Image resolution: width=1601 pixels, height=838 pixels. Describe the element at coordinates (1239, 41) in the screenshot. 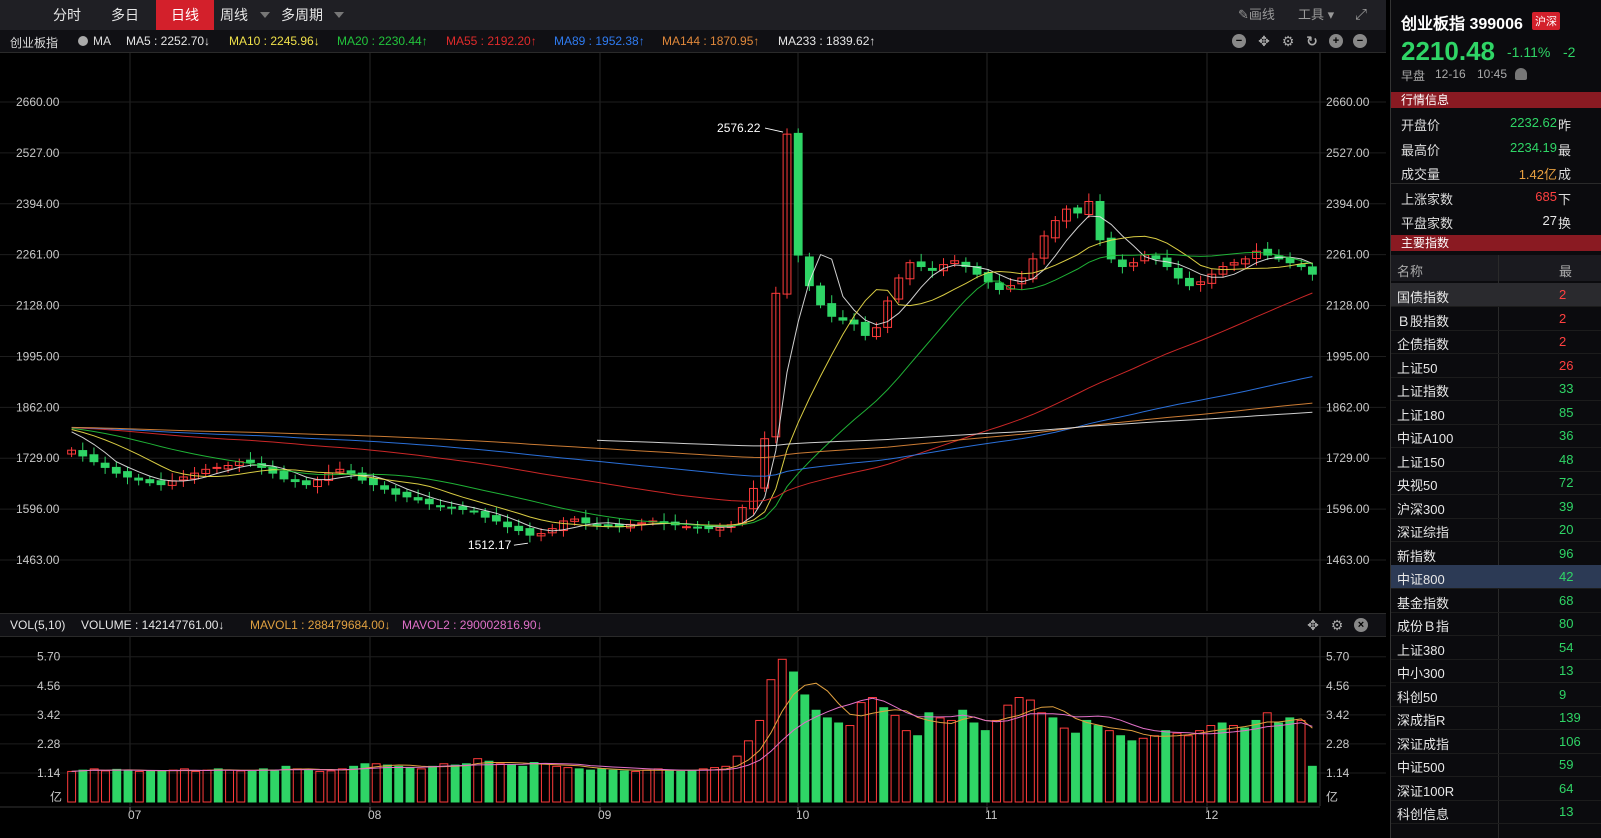

I see `collapse-icon: −` at that location.